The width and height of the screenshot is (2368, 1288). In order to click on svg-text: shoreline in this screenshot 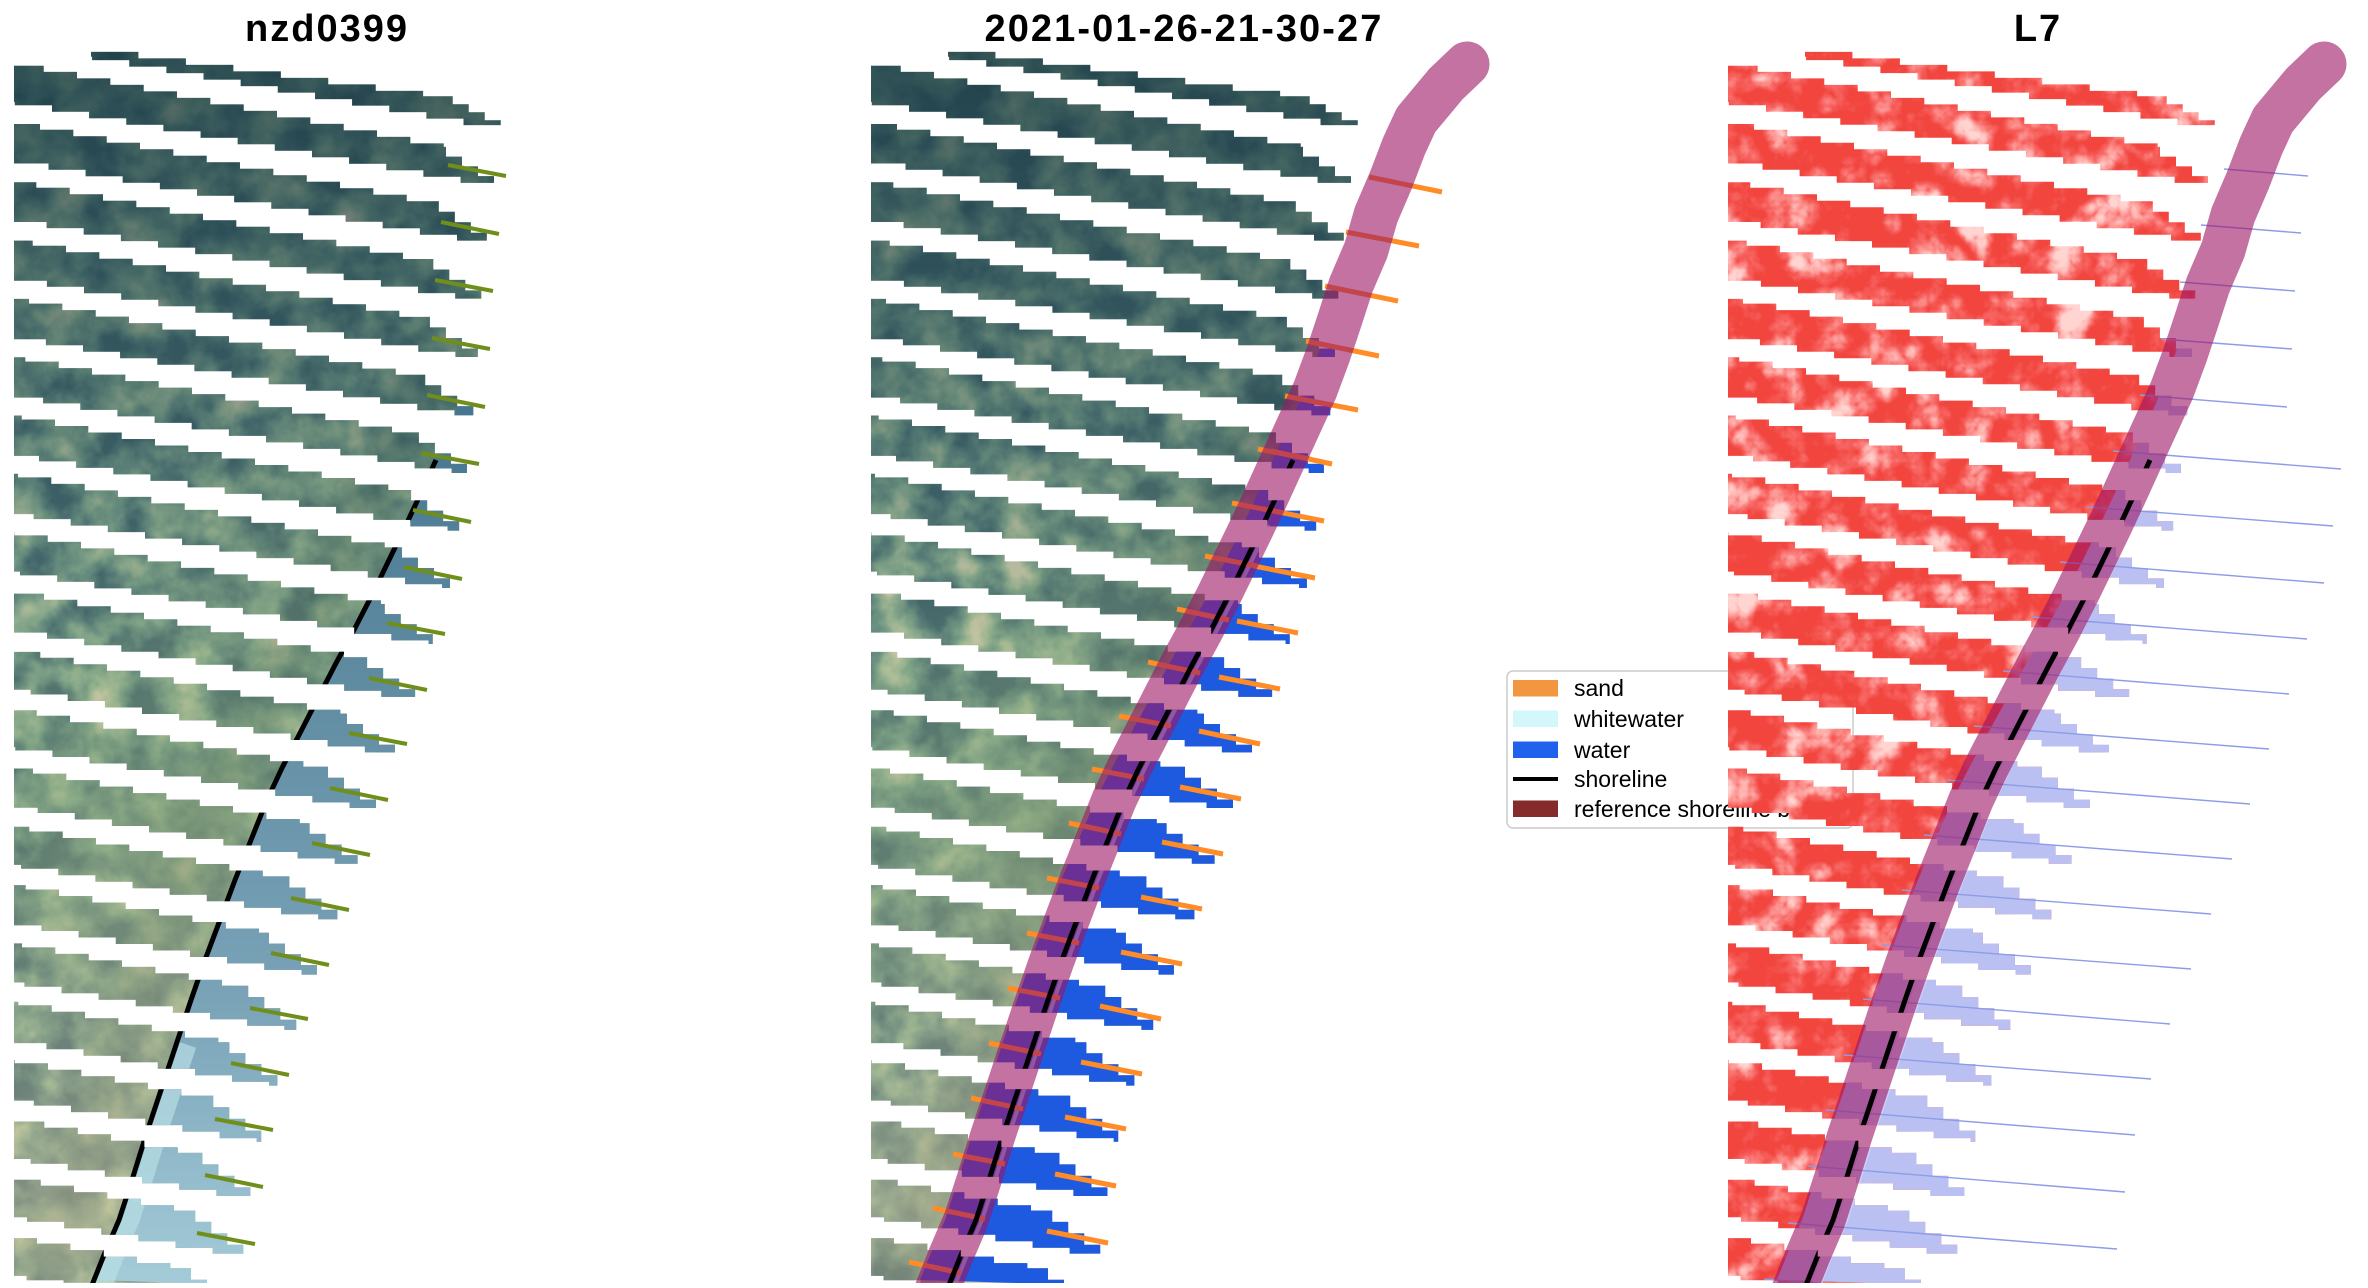, I will do `click(1620, 779)`.